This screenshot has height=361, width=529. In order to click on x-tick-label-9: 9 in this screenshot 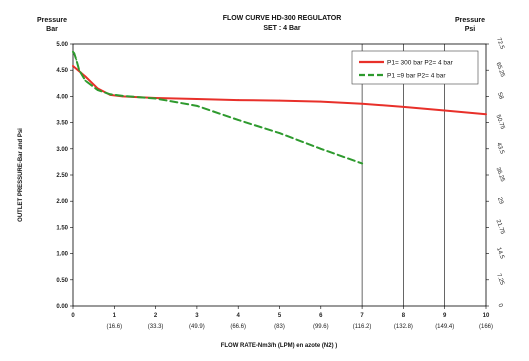, I will do `click(445, 316)`.